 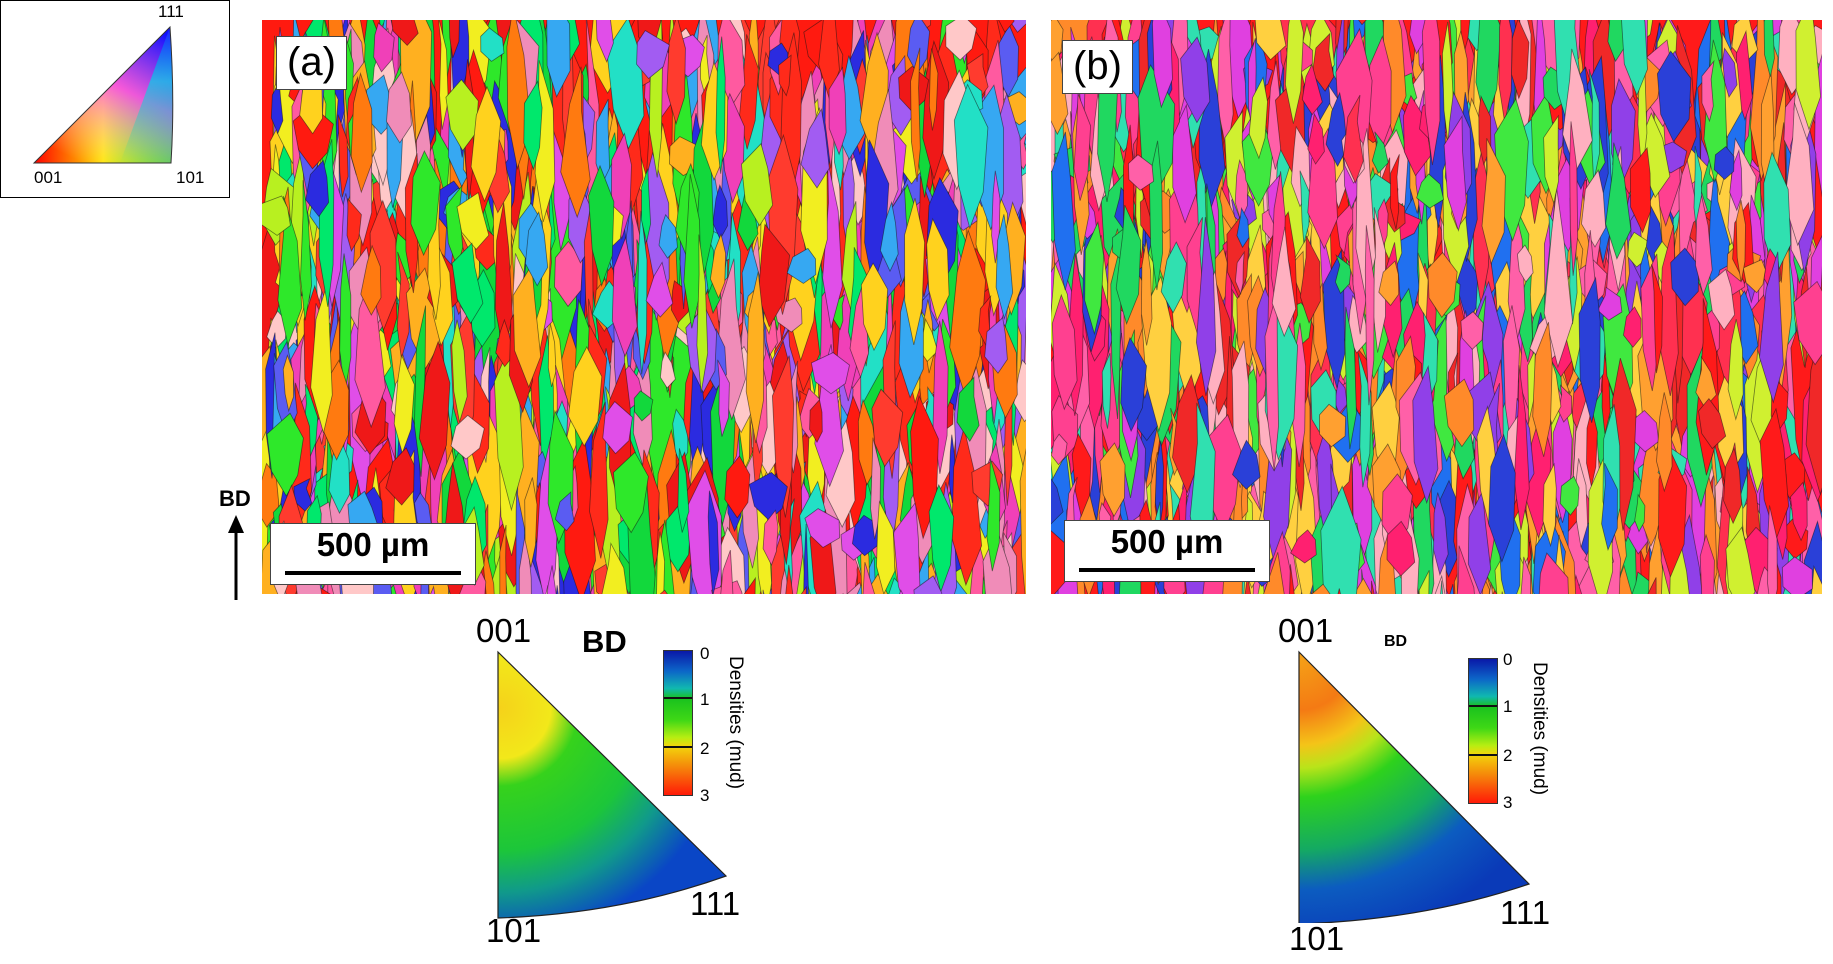 I want to click on pf-a-tick-1: 1, so click(x=705, y=699).